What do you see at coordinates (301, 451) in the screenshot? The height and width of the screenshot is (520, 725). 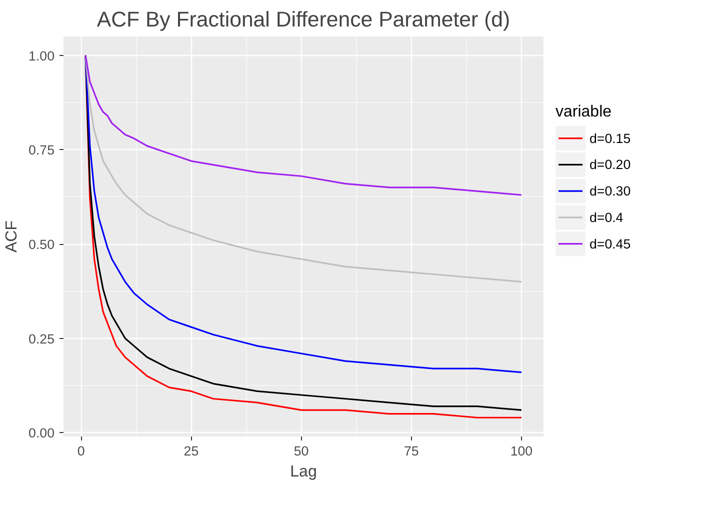 I see `x-tick-label: 50` at bounding box center [301, 451].